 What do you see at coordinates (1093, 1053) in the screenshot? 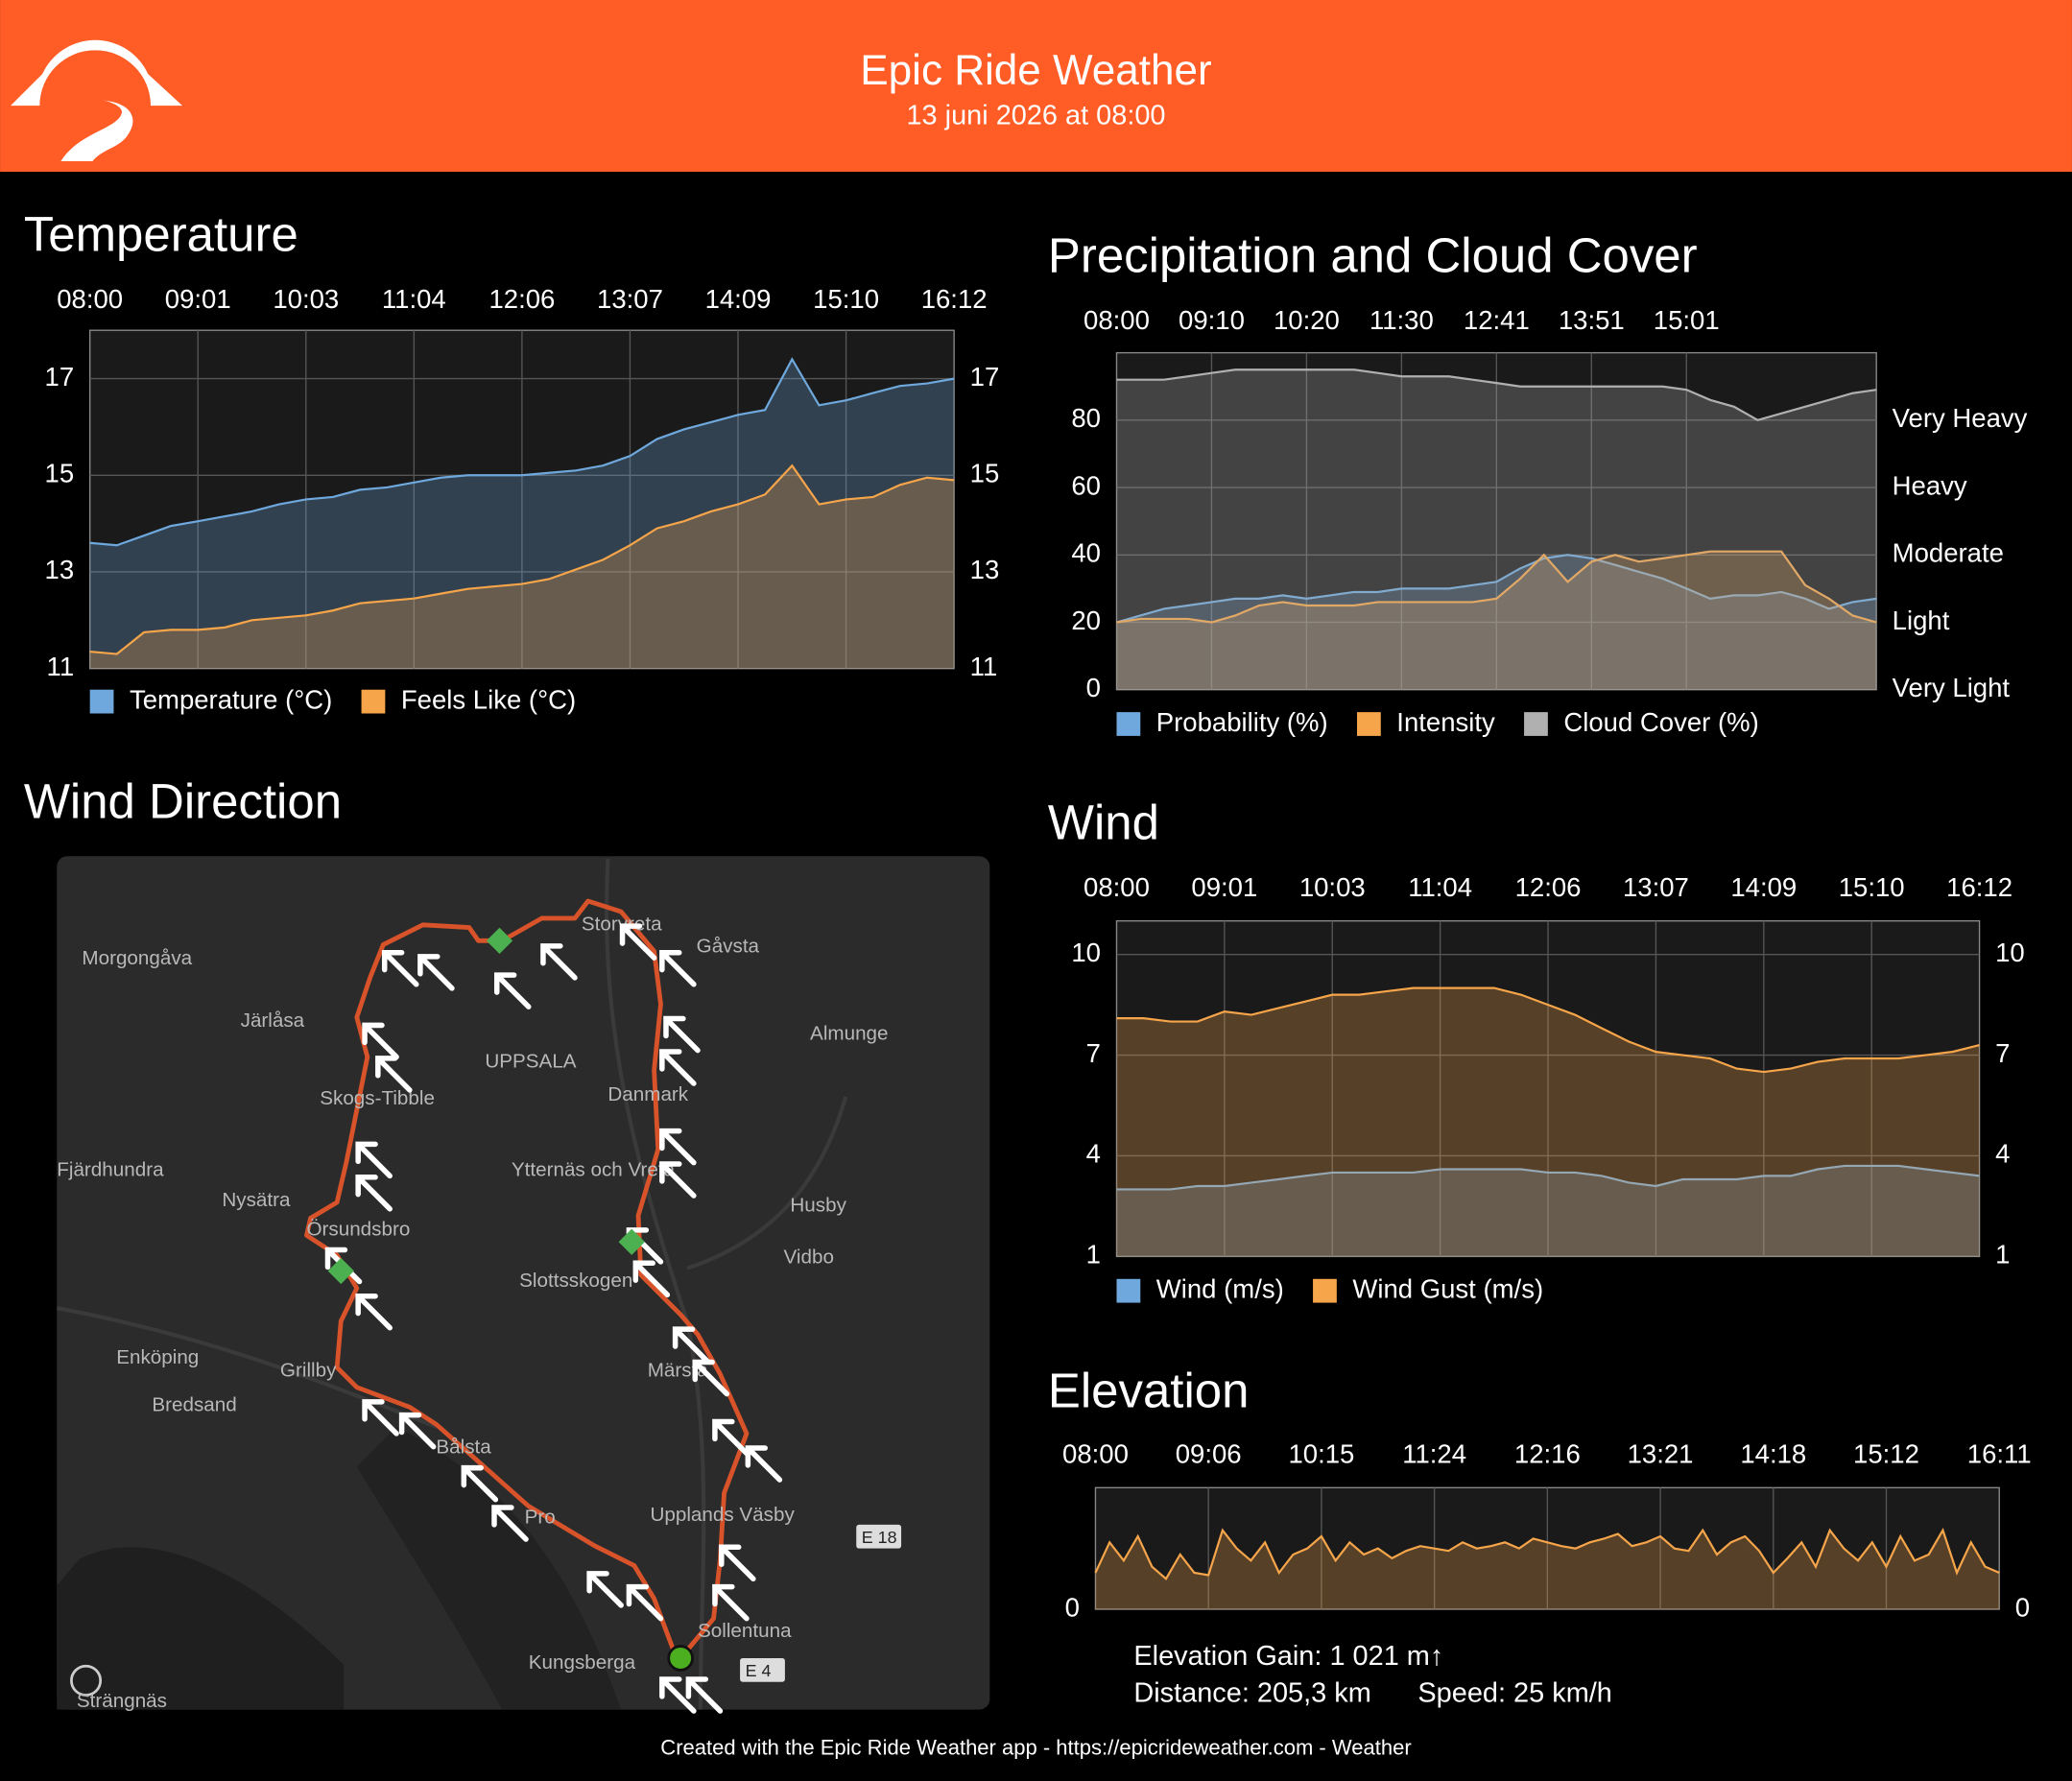
I see `y-tick-label: 7` at bounding box center [1093, 1053].